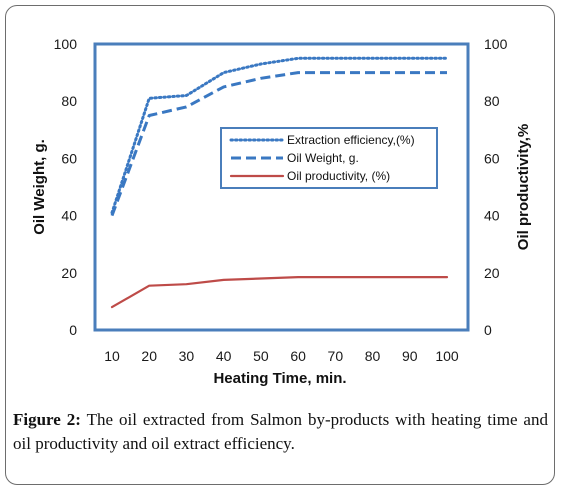 The width and height of the screenshot is (562, 493). What do you see at coordinates (224, 356) in the screenshot?
I see `x-tick-label: 40` at bounding box center [224, 356].